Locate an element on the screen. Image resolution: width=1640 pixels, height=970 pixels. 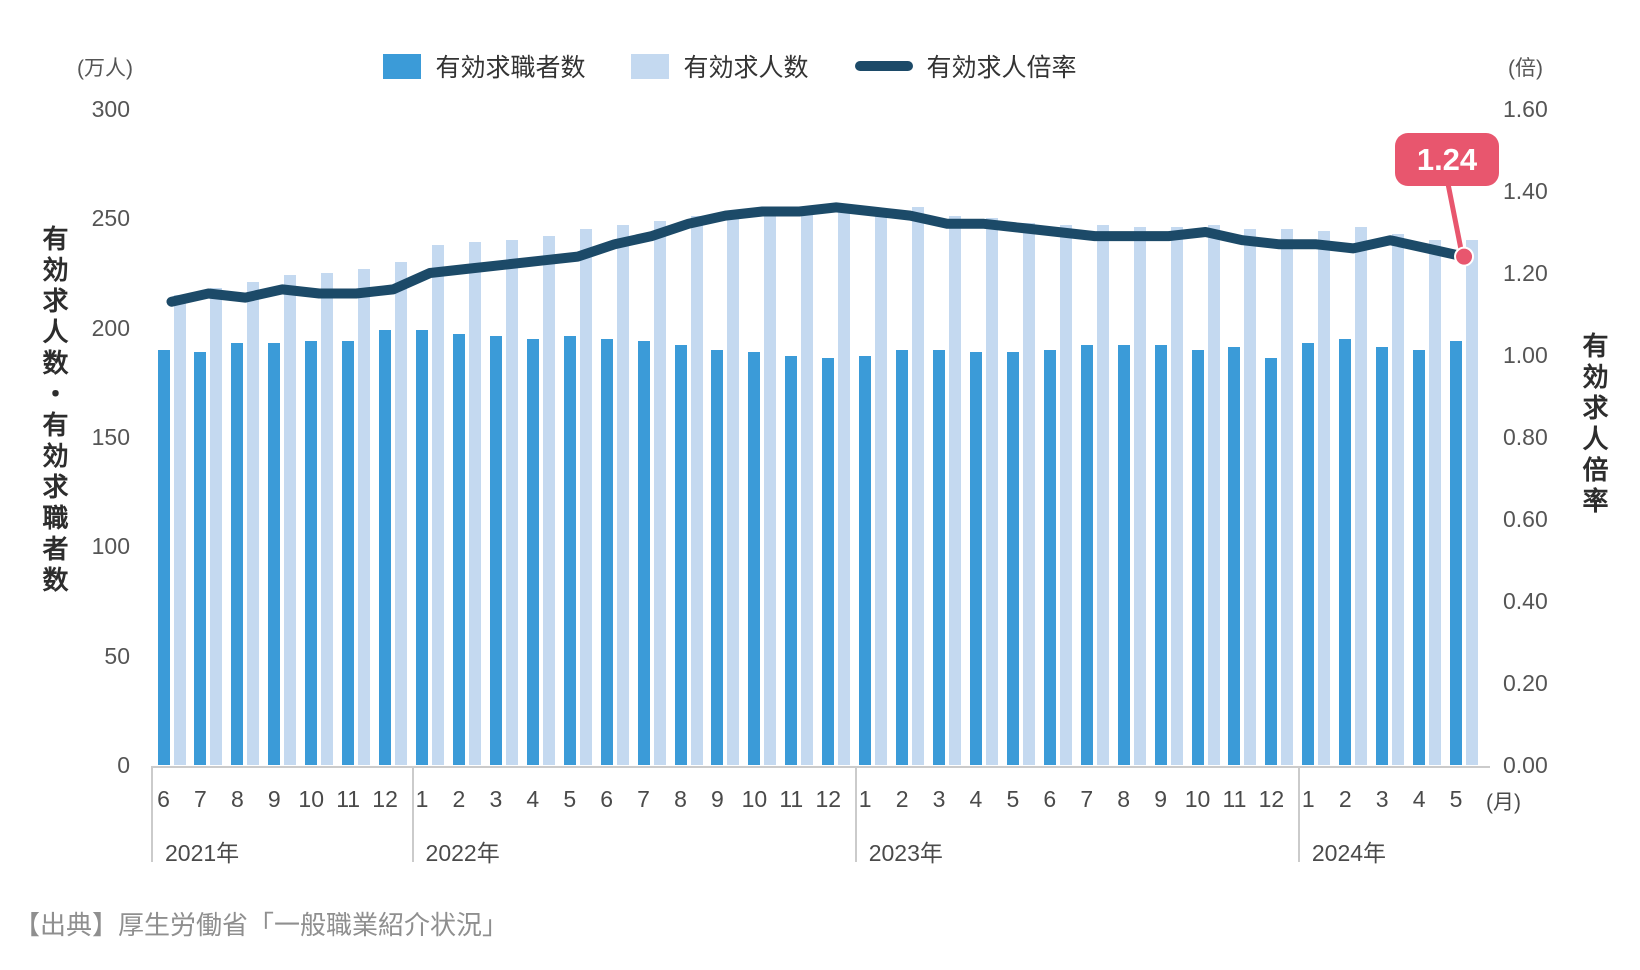
month-label: 4 is located at coordinates (1419, 799).